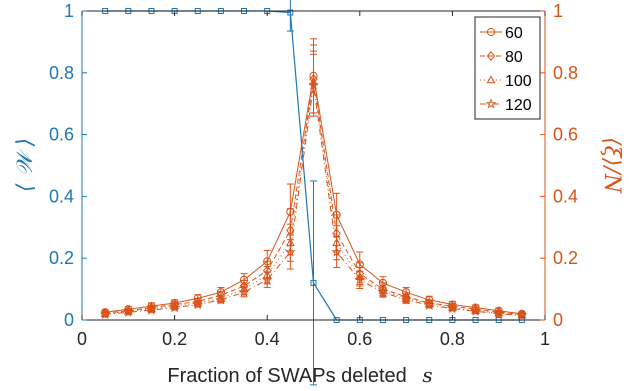 This screenshot has width=629, height=391. I want to click on left-y-tick-label: 0.6, so click(61, 135).